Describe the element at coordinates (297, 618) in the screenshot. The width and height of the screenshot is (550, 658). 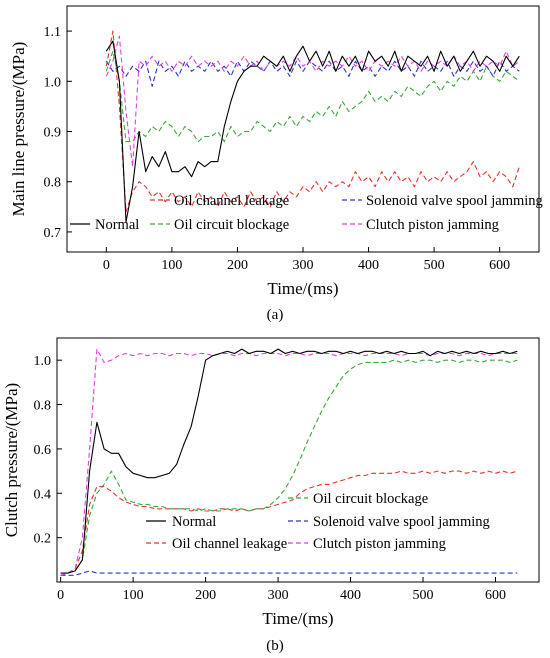
I see `chart-b-x-axis-label: Time/(ms)` at that location.